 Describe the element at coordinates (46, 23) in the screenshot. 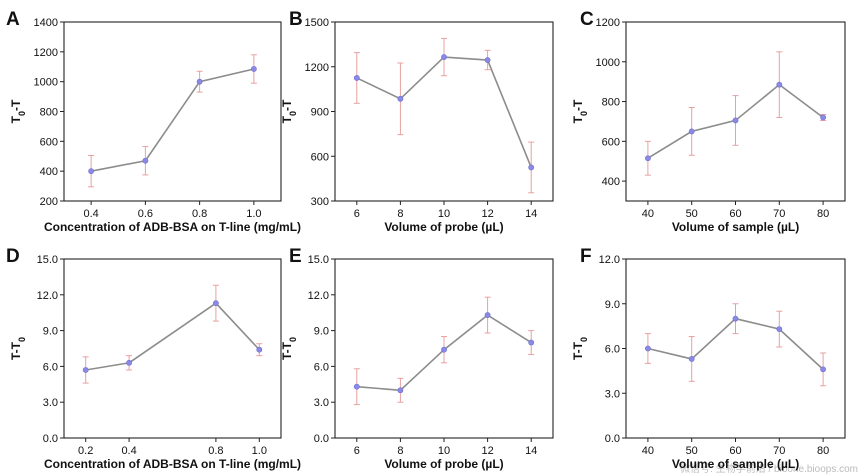

I see `y-tick-label: 1400` at that location.